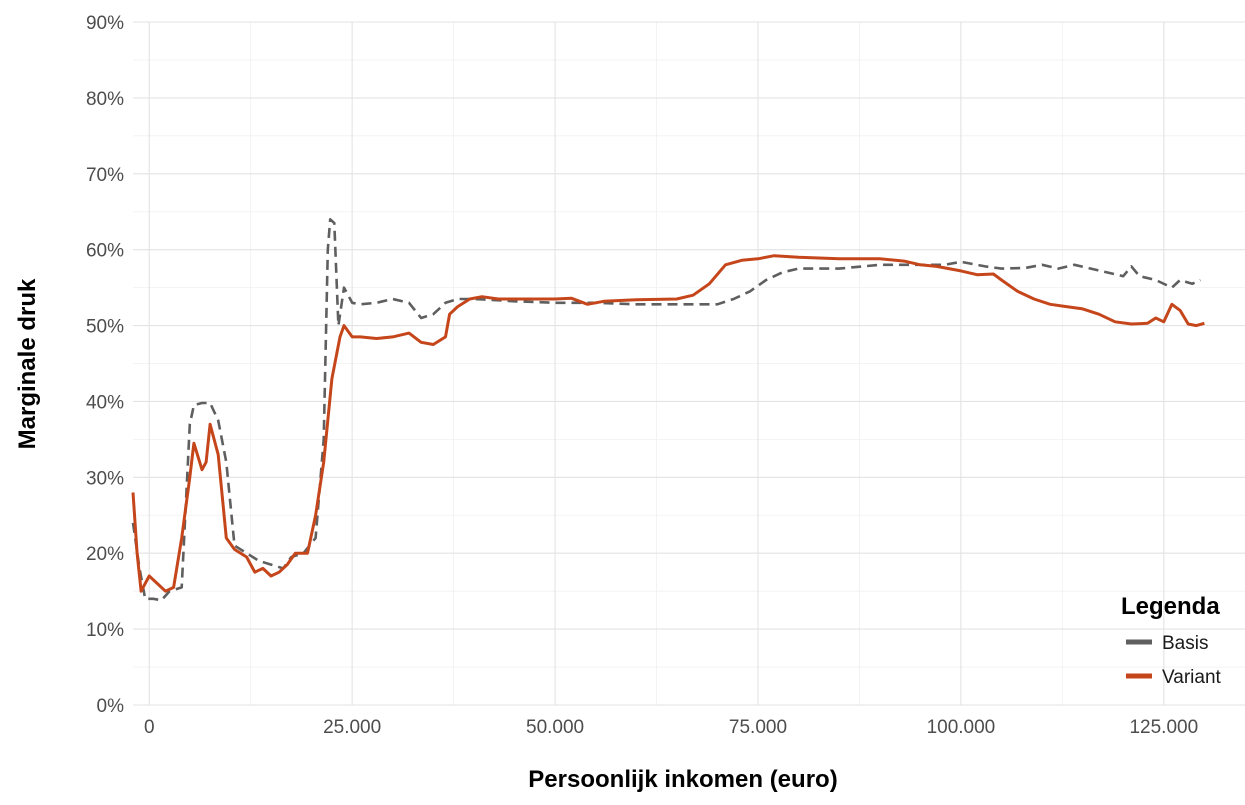  What do you see at coordinates (758, 727) in the screenshot?
I see `x-tick-label: 75.000` at bounding box center [758, 727].